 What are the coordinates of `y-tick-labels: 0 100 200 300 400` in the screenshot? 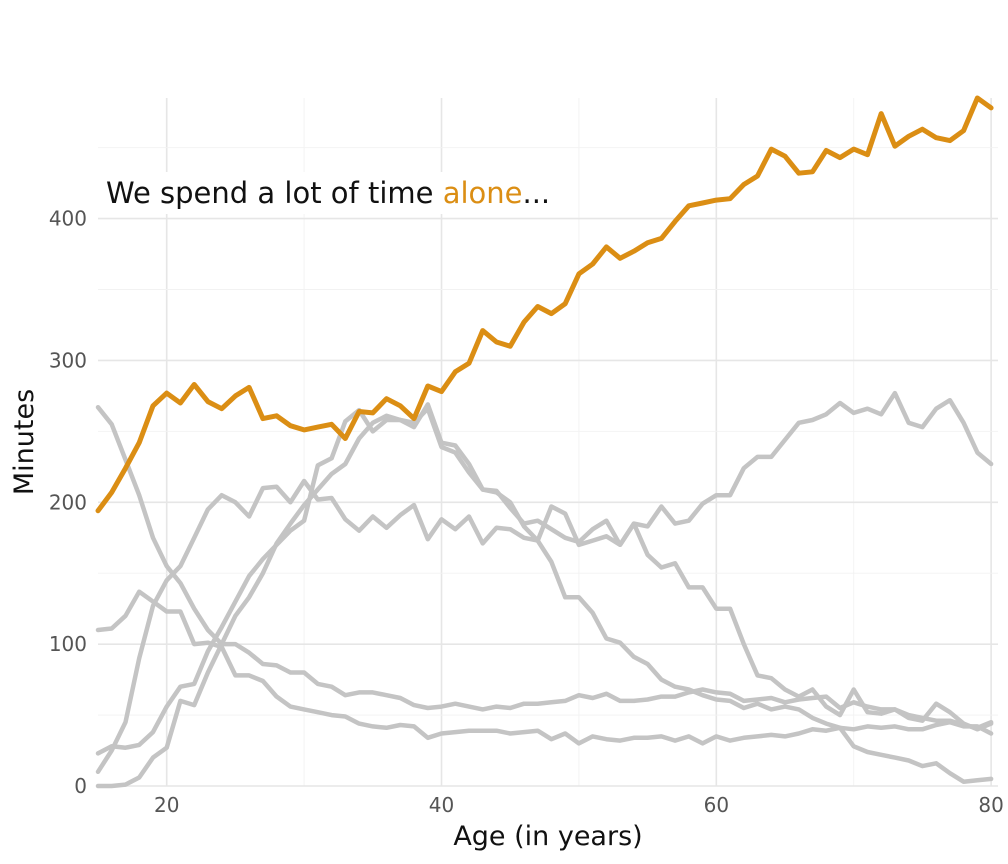 It's located at (68, 502).